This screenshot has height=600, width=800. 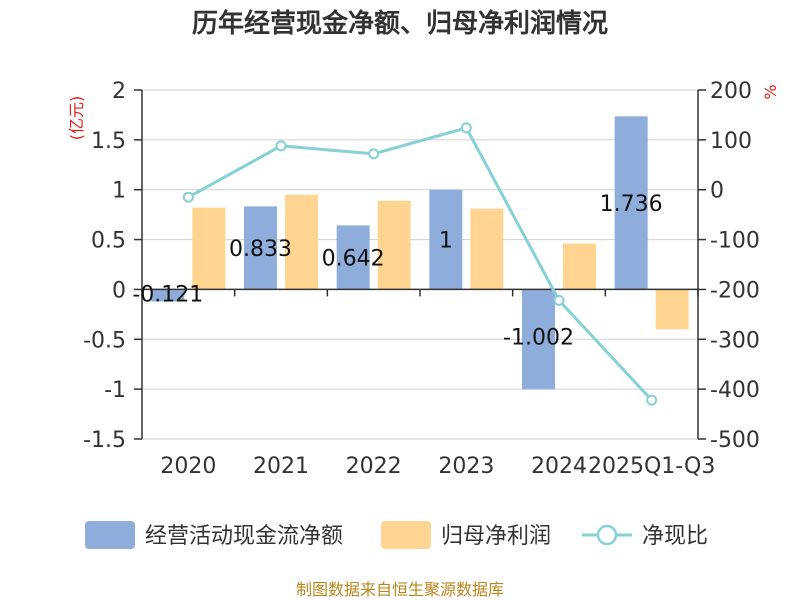 I want to click on left-tick-label-5: -0.5, so click(x=104, y=340).